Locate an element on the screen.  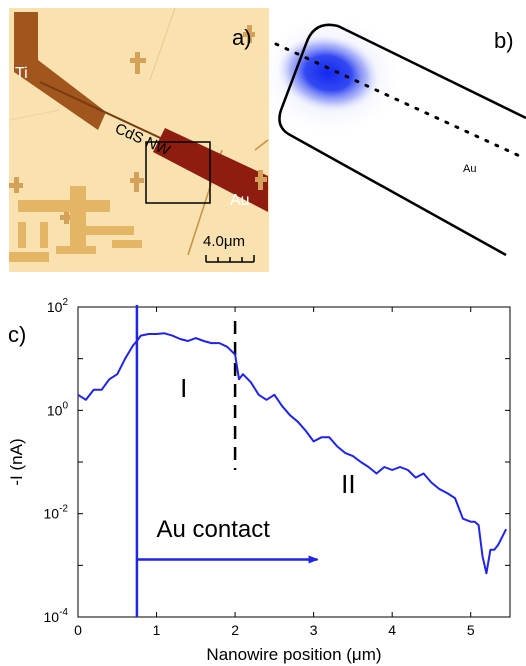
x-tick-label: 4 is located at coordinates (392, 630).